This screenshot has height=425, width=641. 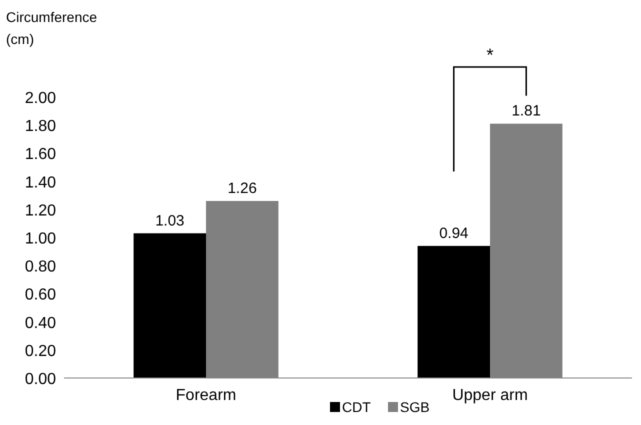 What do you see at coordinates (169, 221) in the screenshot?
I see `data-label: 1.03` at bounding box center [169, 221].